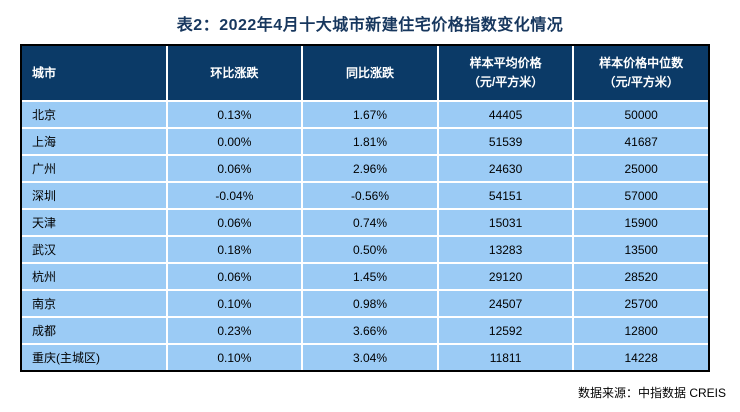 The height and width of the screenshot is (412, 740). I want to click on table-row: 杭州 0.06% 1.45% 29120 28520, so click(365, 275).